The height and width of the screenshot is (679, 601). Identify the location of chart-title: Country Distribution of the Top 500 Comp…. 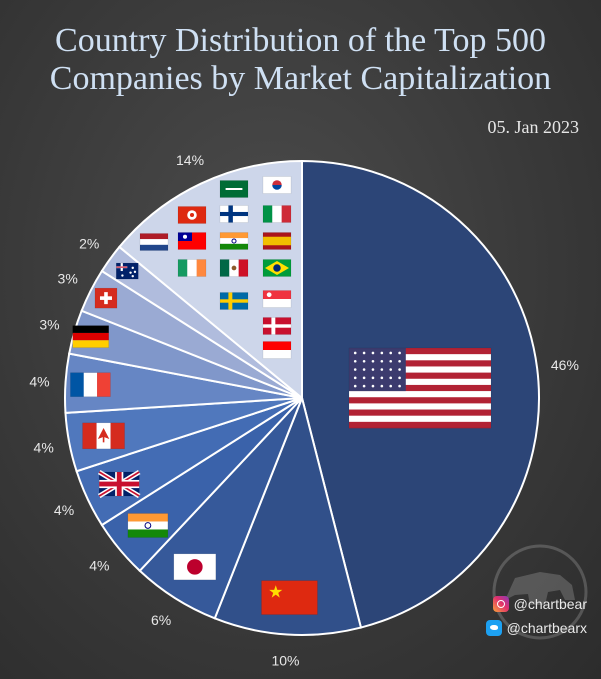
(300, 60).